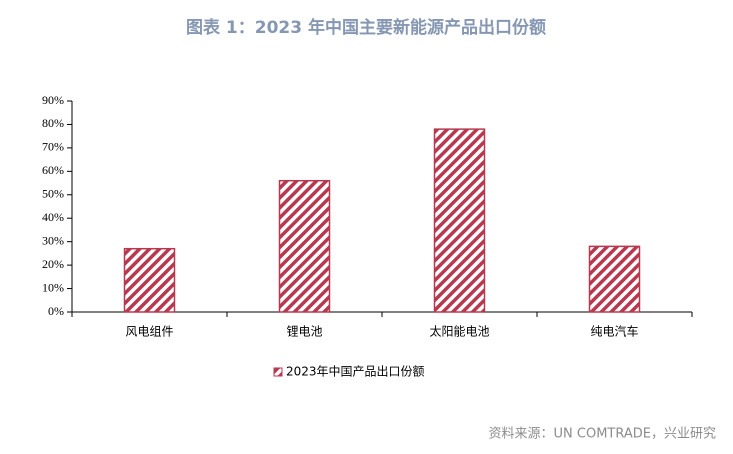 This screenshot has height=454, width=733. What do you see at coordinates (149, 332) in the screenshot?
I see `x-tick-label: 风电组件` at bounding box center [149, 332].